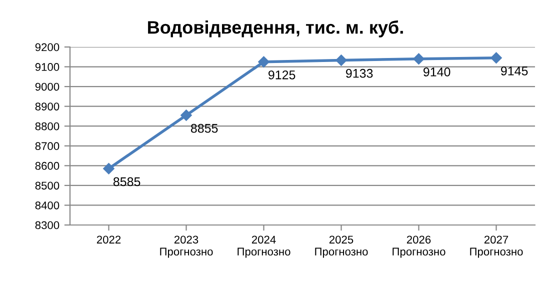  What do you see at coordinates (47, 126) in the screenshot?
I see `y-tick-label: 8800` at bounding box center [47, 126].